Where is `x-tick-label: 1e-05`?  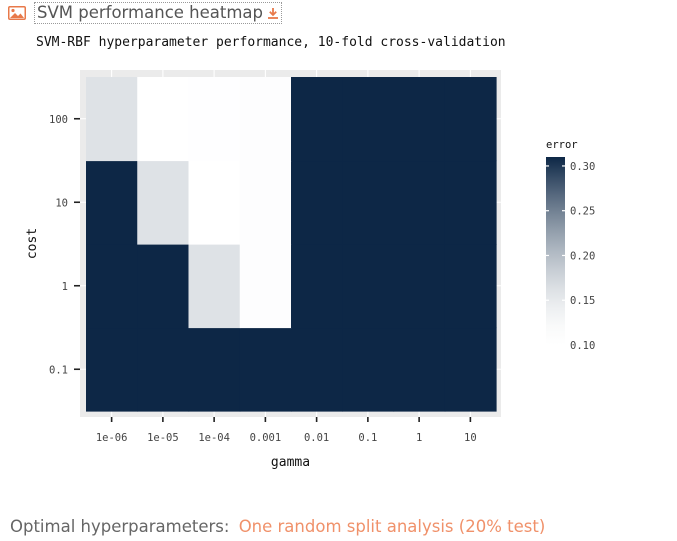 x-tick-label: 1e-05 is located at coordinates (163, 438).